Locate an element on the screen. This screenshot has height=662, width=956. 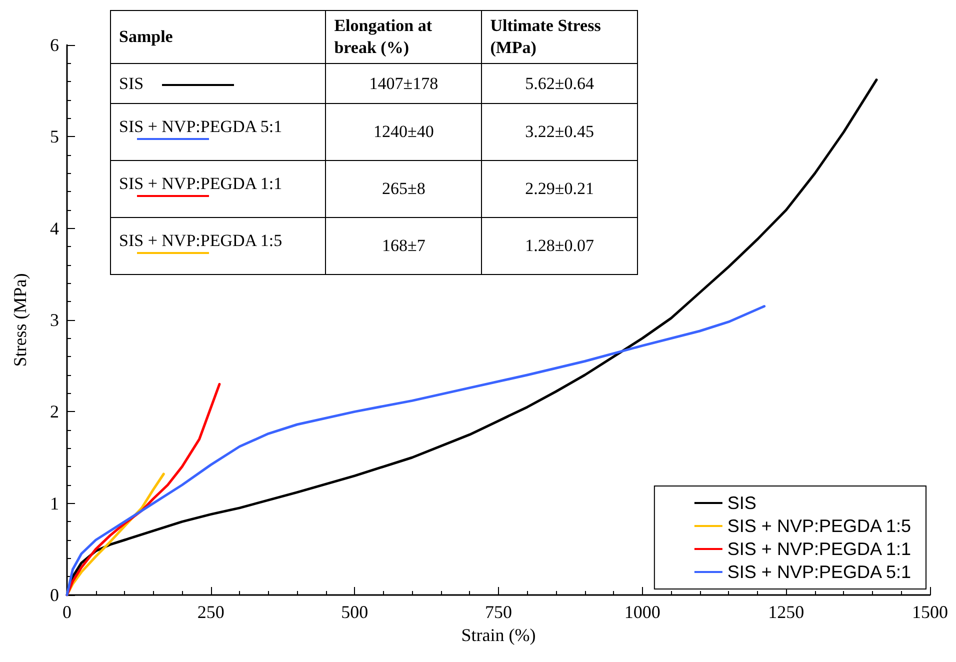
y-tick-label: 1 is located at coordinates (54, 503).